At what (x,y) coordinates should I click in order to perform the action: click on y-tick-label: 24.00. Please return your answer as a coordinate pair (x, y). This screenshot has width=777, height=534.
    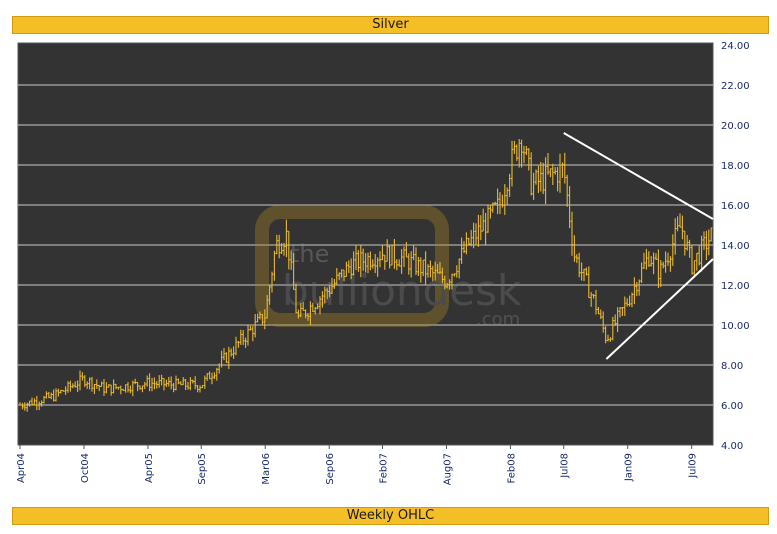
    Looking at the image, I should click on (735, 46).